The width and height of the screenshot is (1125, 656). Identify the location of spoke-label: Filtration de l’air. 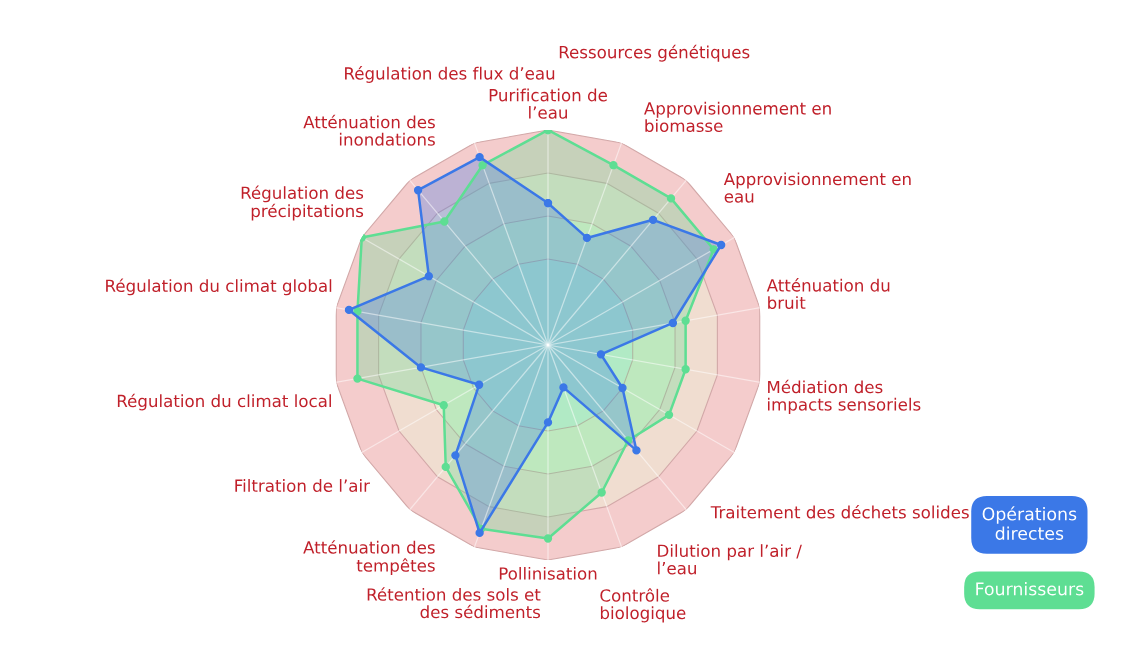
(302, 485).